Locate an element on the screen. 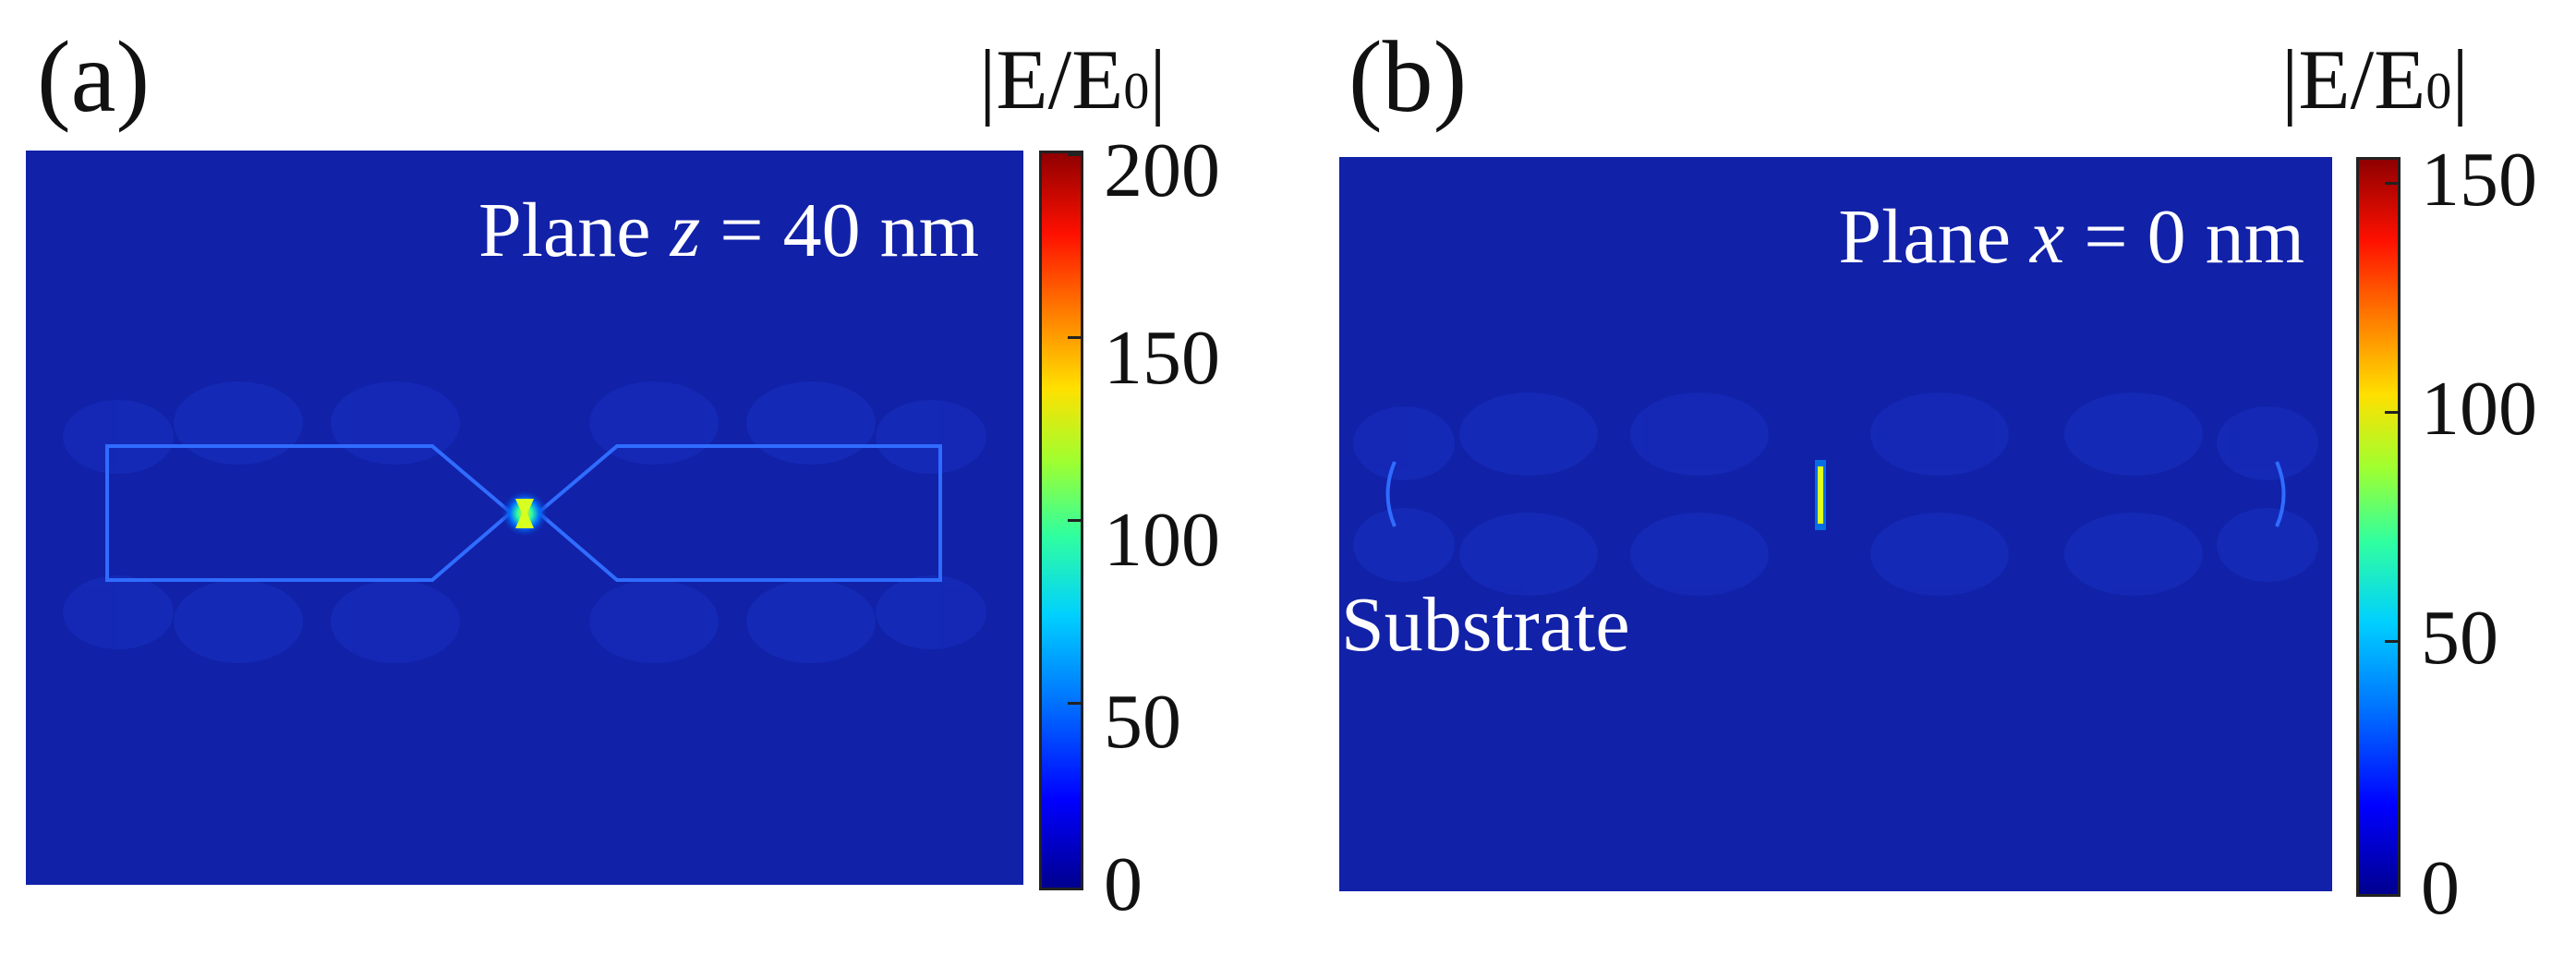 This screenshot has height=955, width=2576. colorbar-a-label-150: 150 is located at coordinates (1162, 358).